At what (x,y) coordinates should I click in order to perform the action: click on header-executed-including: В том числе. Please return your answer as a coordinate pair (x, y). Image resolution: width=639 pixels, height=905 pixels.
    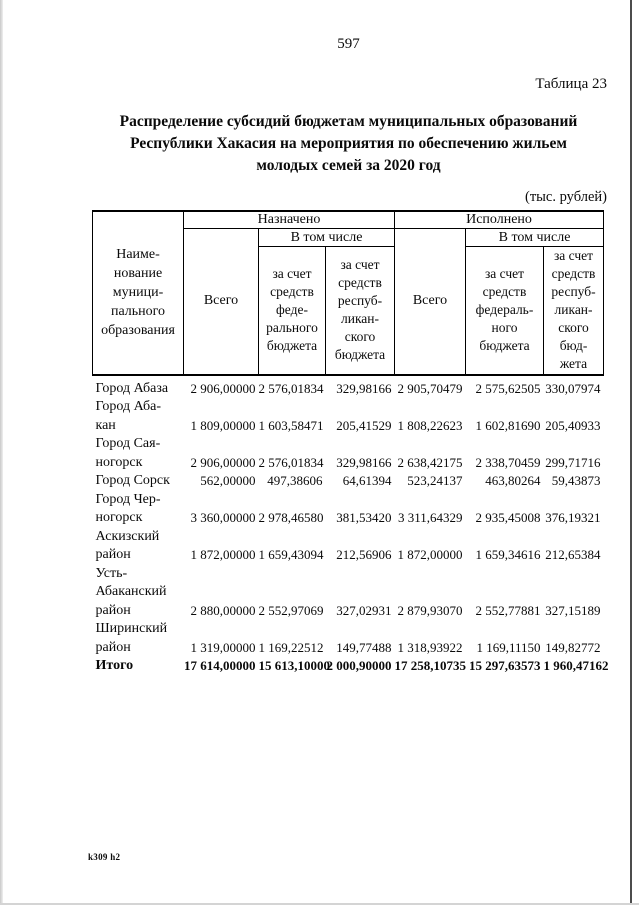
    Looking at the image, I should click on (534, 237).